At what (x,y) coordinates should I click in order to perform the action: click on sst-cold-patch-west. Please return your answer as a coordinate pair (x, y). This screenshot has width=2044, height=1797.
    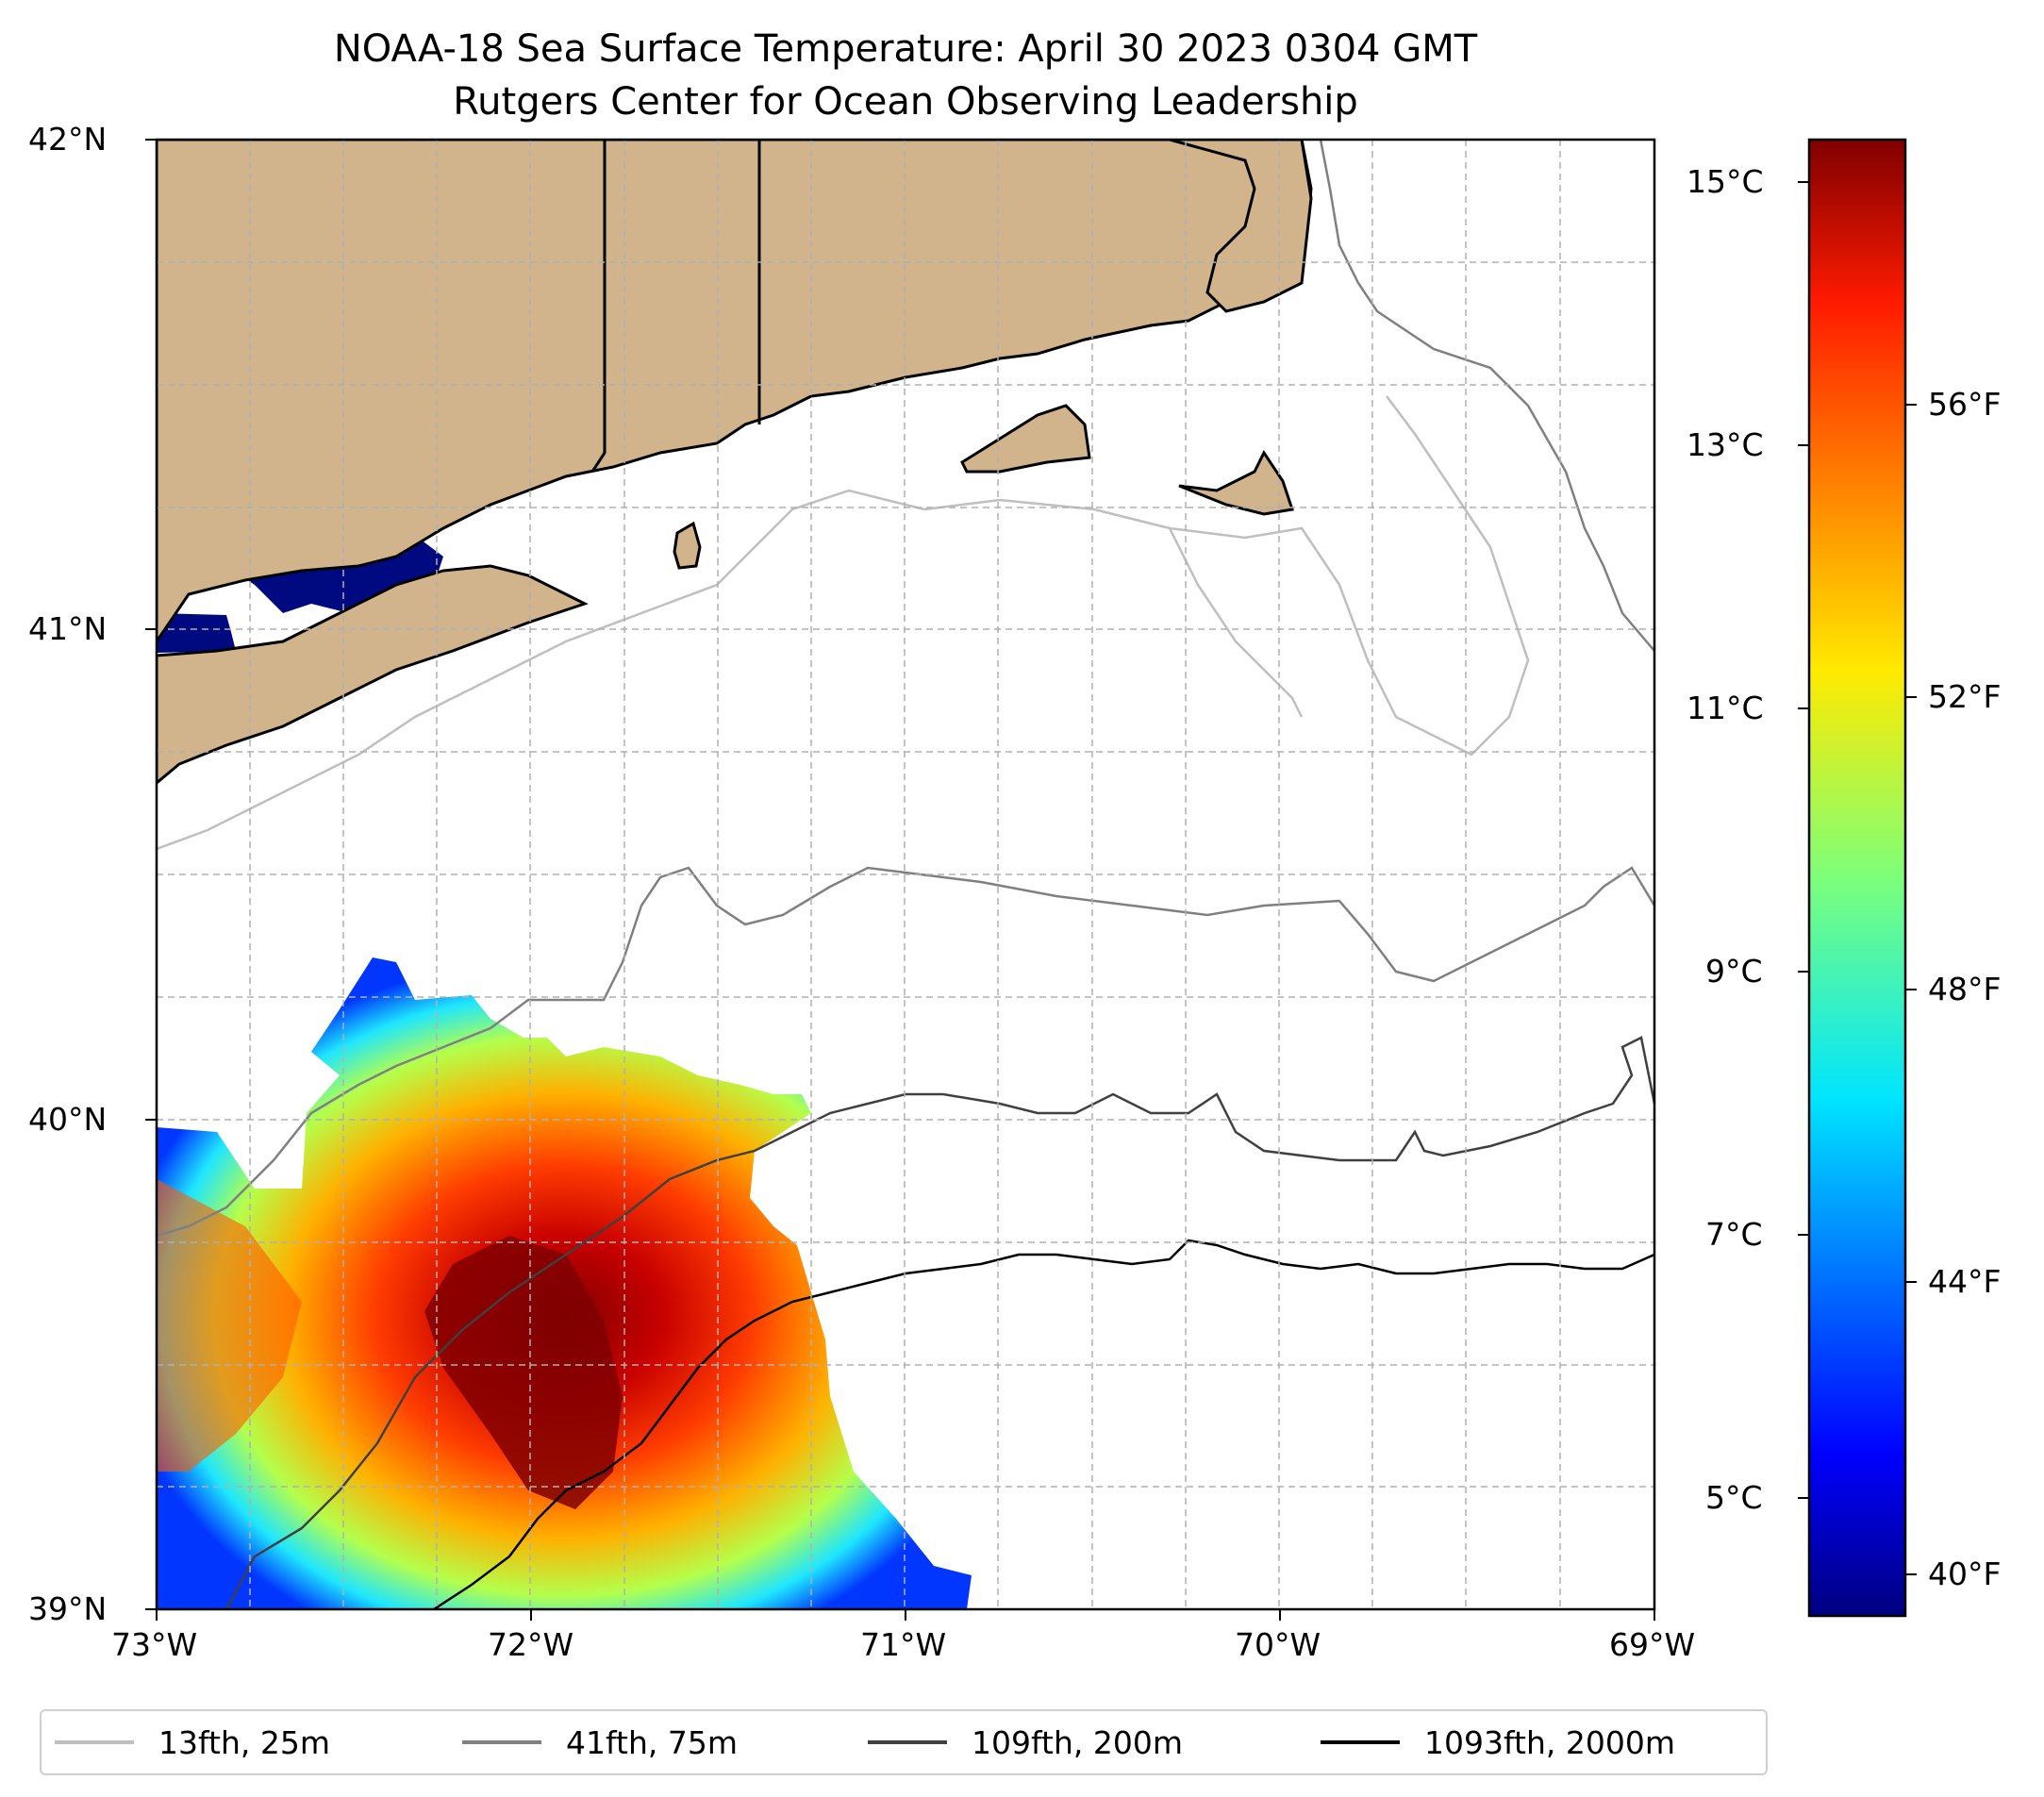
    Looking at the image, I should click on (197, 633).